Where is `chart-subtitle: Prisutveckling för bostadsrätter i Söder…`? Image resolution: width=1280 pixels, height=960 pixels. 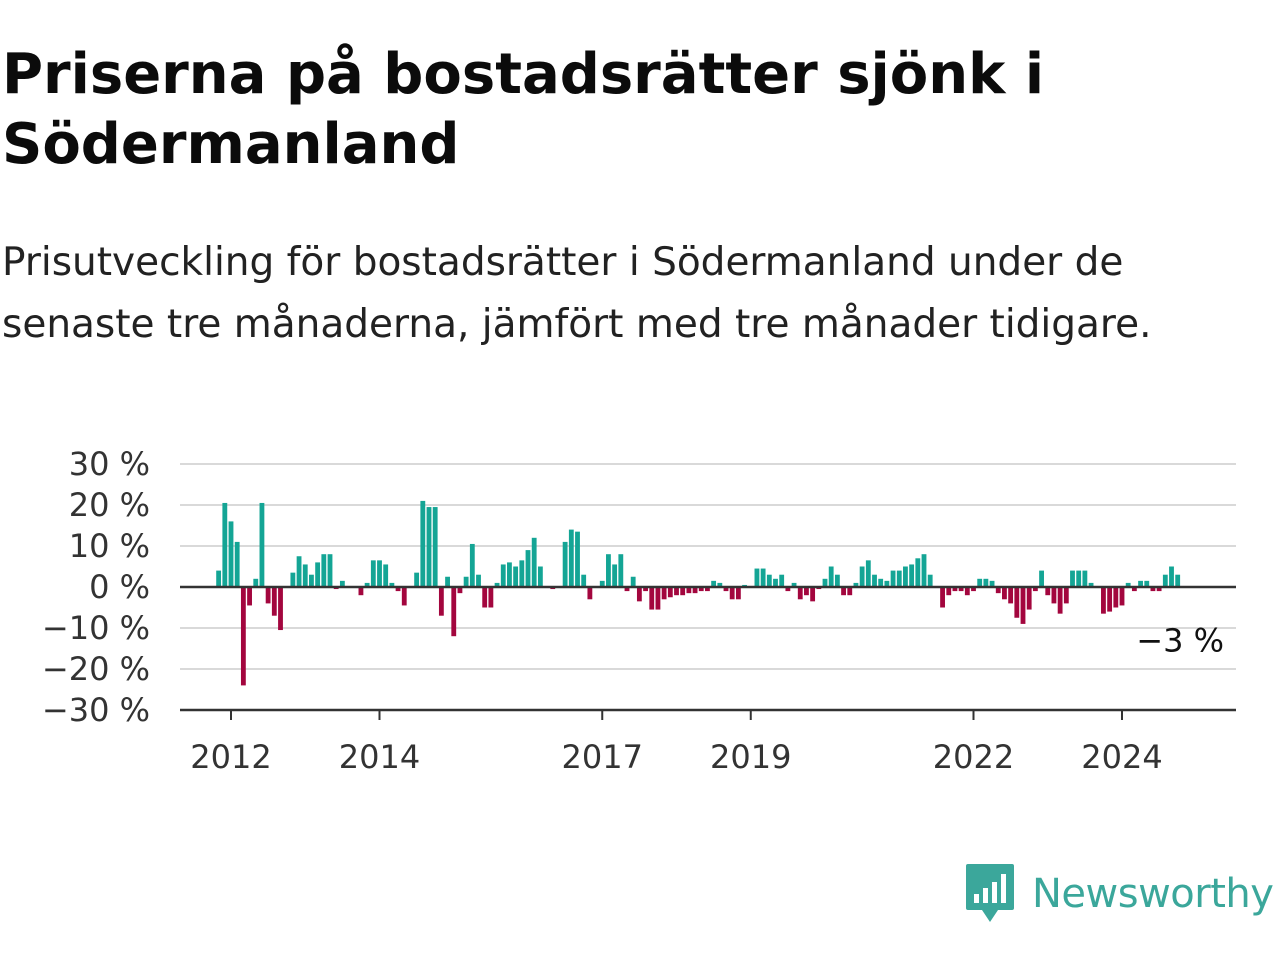
chart-subtitle: Prisutveckling för bostadsrätter i Söder… is located at coordinates (577, 293).